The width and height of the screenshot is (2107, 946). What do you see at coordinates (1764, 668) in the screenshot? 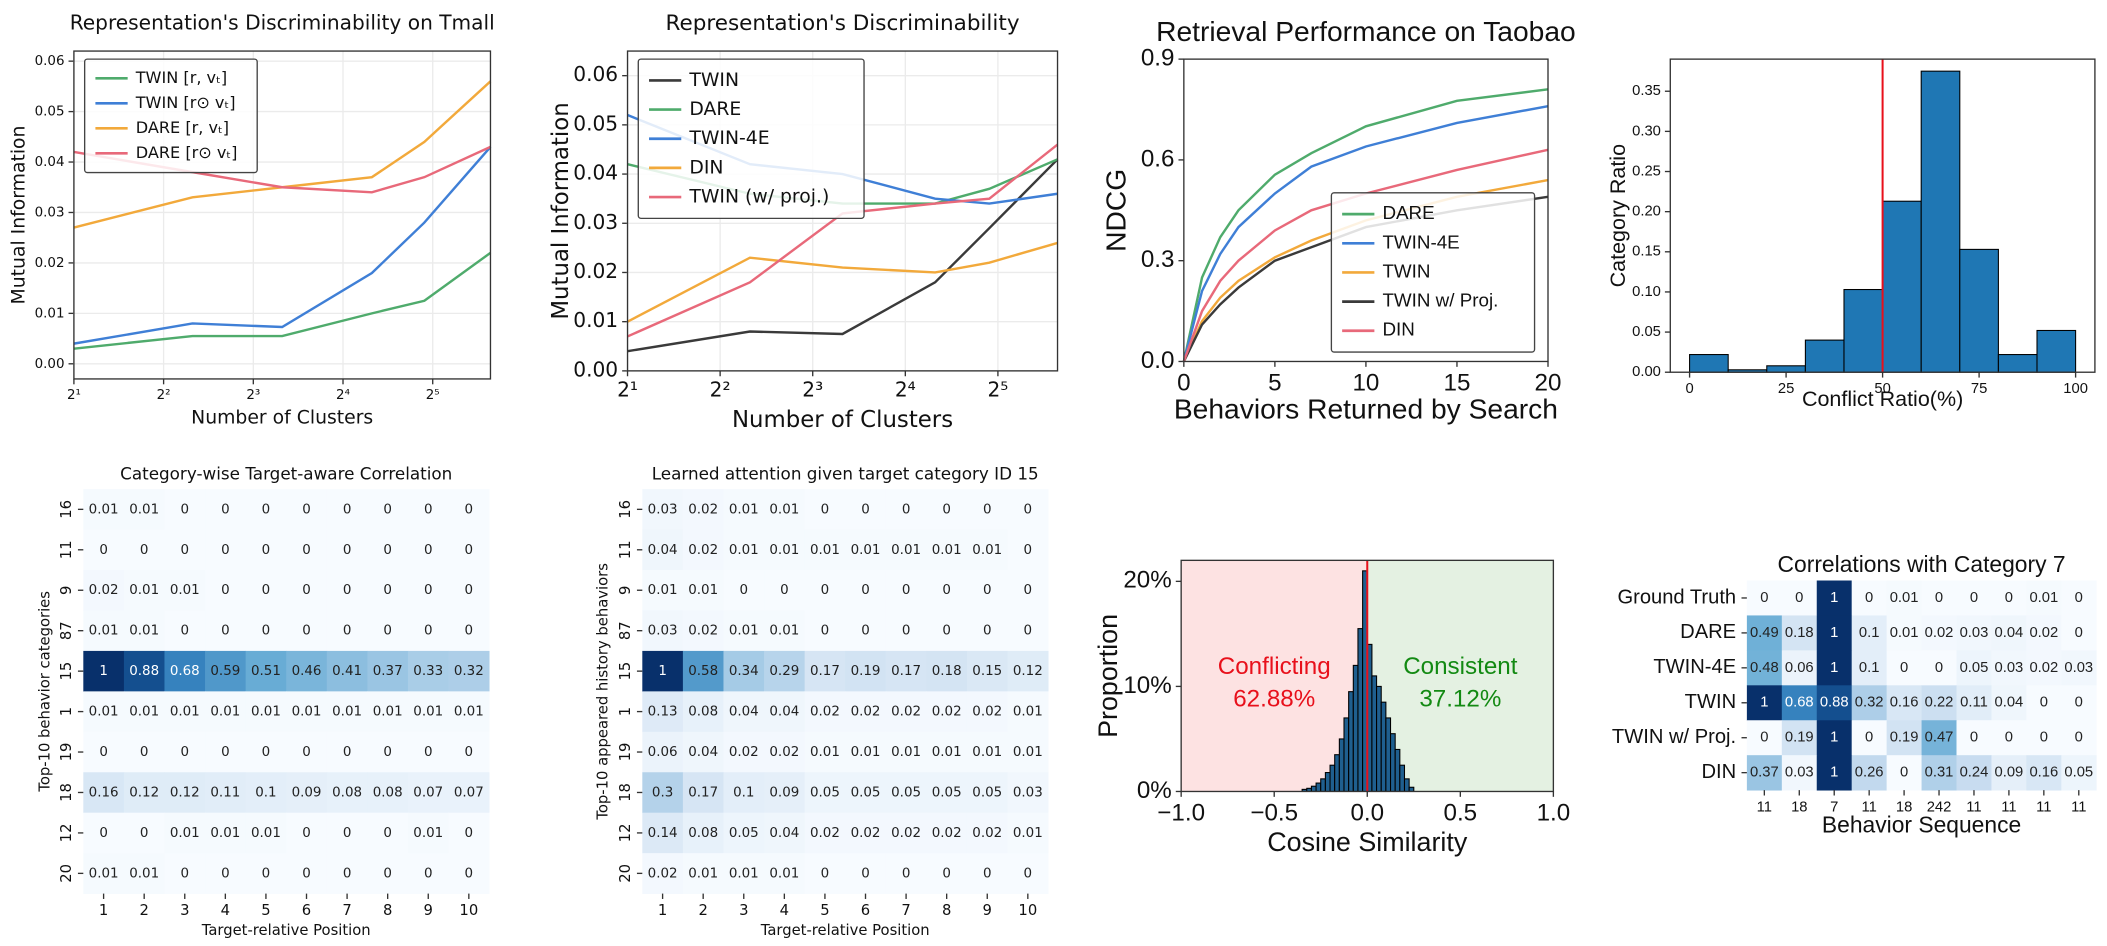
I see `cell-label: 0.48` at bounding box center [1764, 668].